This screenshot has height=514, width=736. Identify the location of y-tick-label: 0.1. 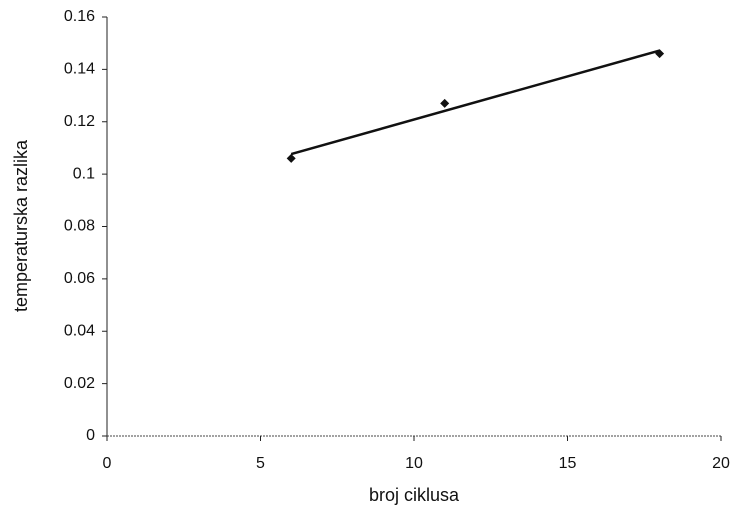
(84, 173).